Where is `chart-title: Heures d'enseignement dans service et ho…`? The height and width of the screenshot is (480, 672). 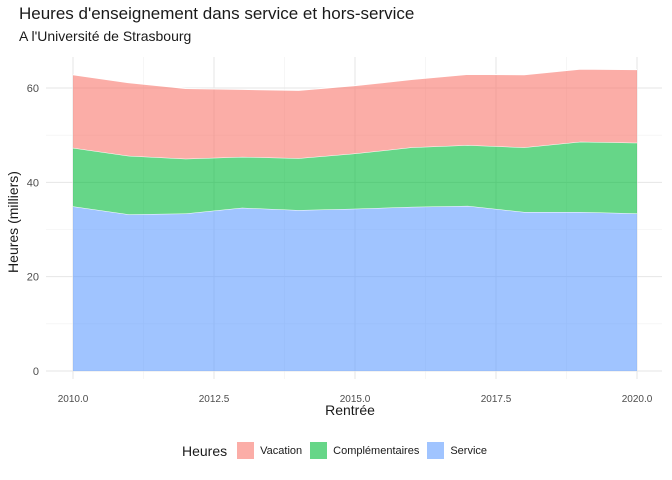 chart-title: Heures d'enseignement dans service et ho… is located at coordinates (217, 13).